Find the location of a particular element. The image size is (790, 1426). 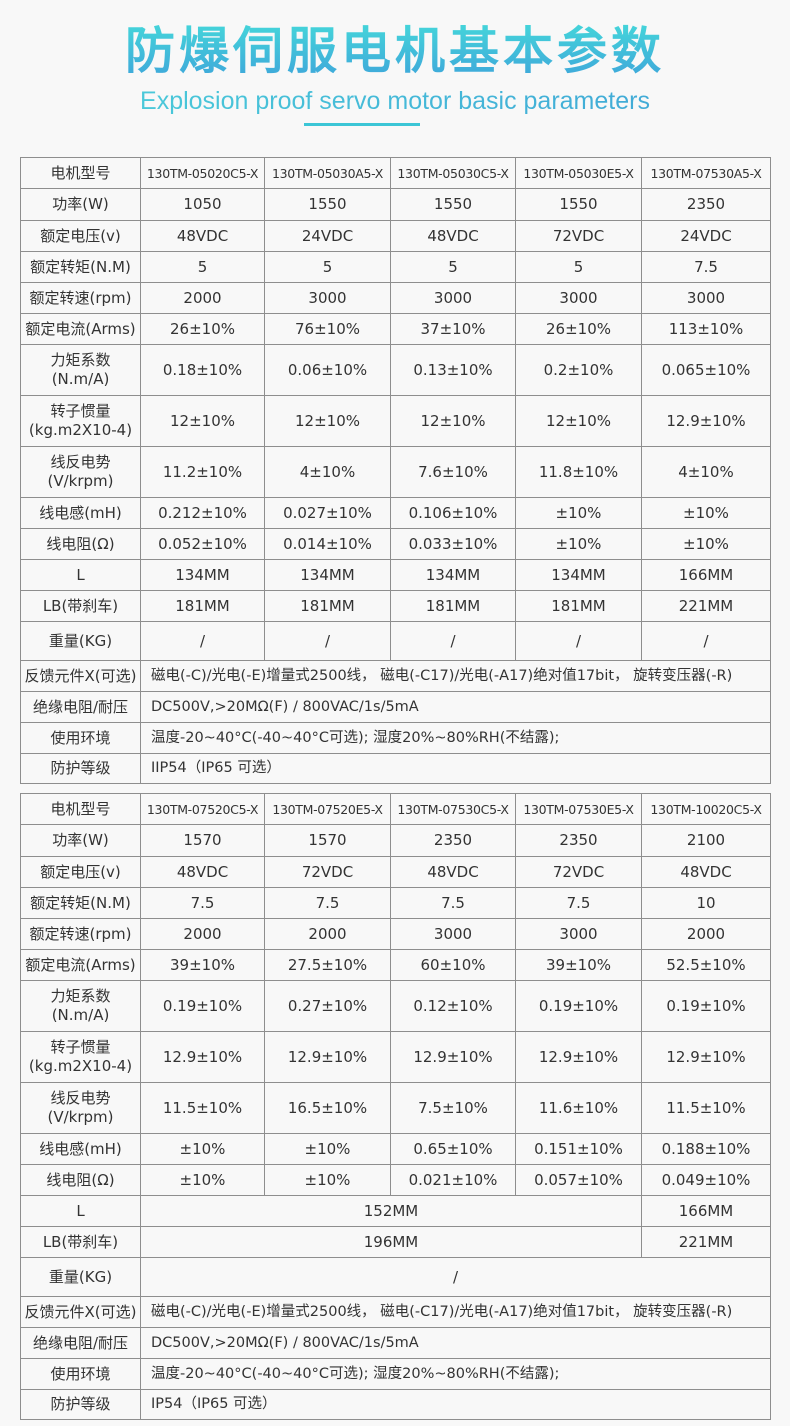

value-cell: 60±10% is located at coordinates (453, 965).